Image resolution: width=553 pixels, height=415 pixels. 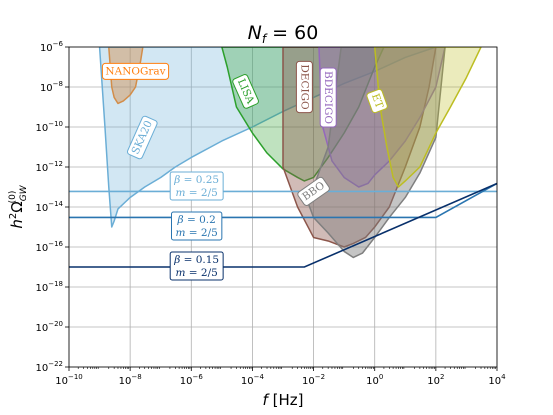 What do you see at coordinates (49, 127) in the screenshot?
I see `y-tick-label-6: 10⁻¹⁰` at bounding box center [49, 127].